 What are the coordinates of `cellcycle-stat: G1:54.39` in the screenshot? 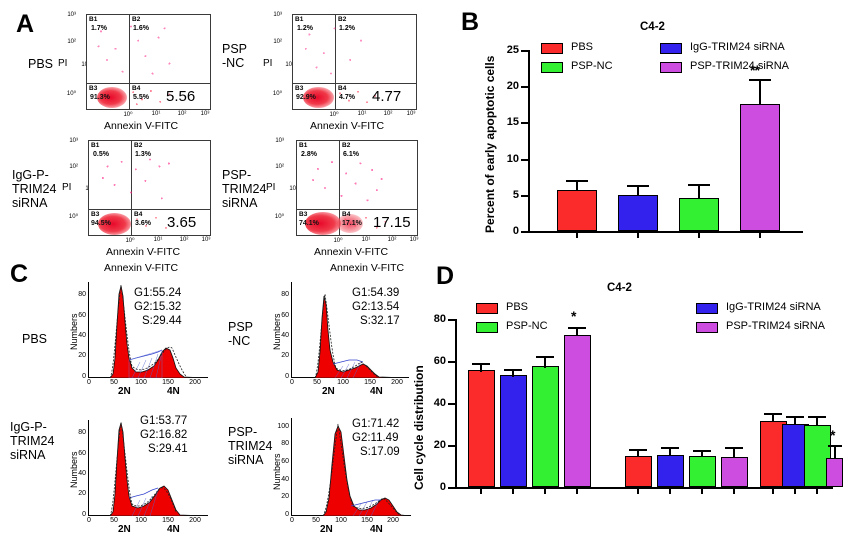 It's located at (376, 293).